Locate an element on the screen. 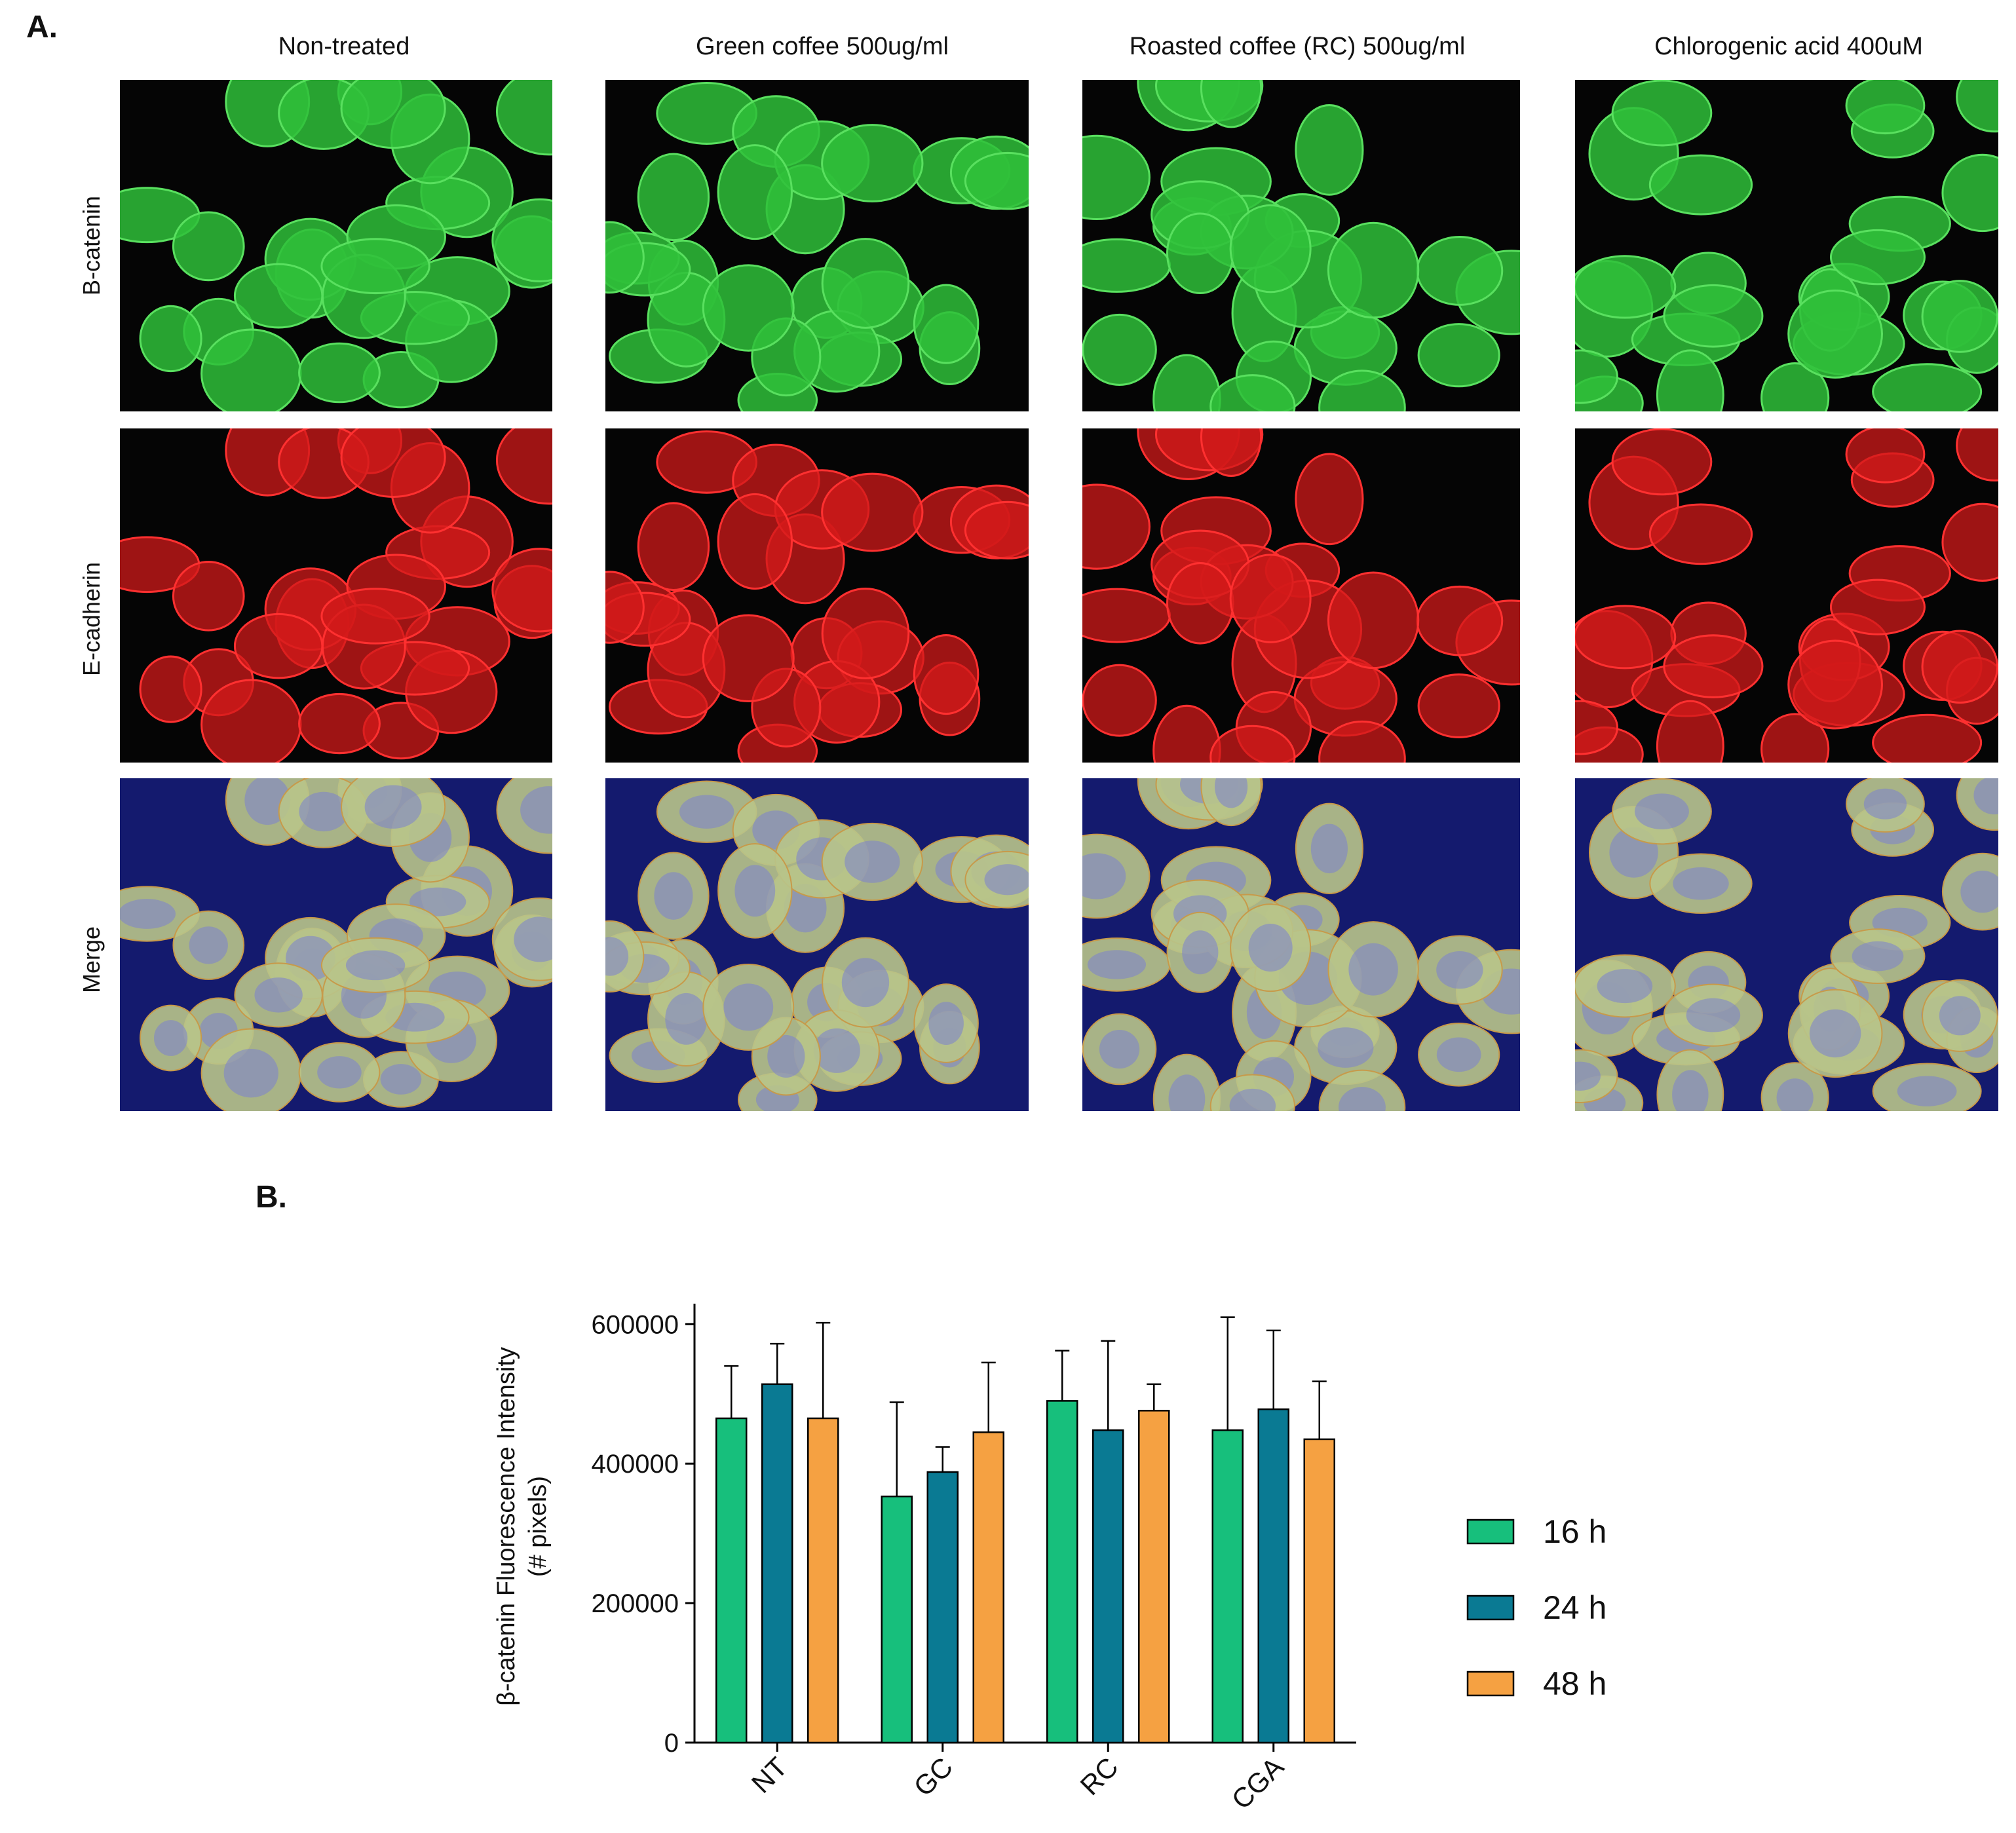 Image resolution: width=2016 pixels, height=1833 pixels. y-tick-label: 200000 is located at coordinates (635, 1603).